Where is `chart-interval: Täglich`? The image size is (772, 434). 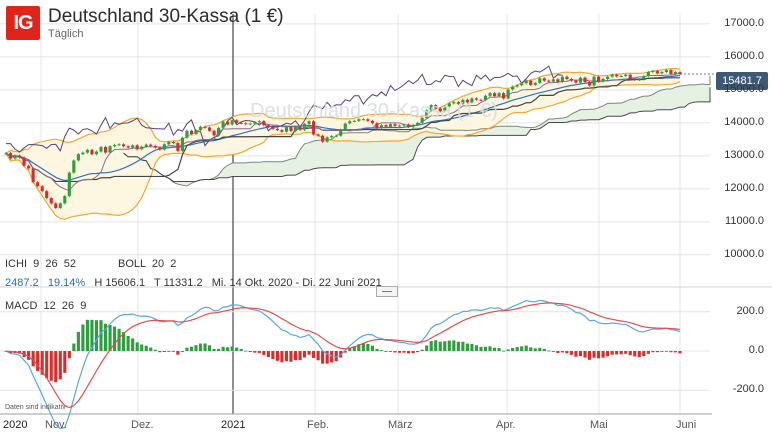 chart-interval: Täglich is located at coordinates (66, 34).